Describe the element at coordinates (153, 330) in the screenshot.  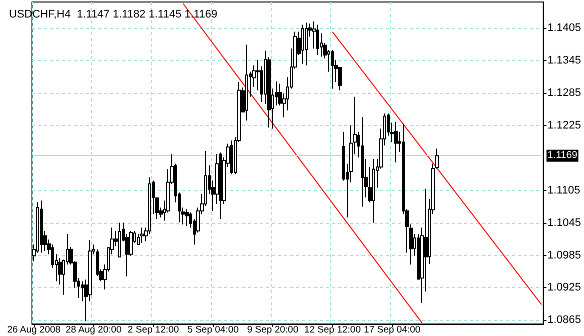
I see `x-tick-label: 2 Sep 12:00` at that location.